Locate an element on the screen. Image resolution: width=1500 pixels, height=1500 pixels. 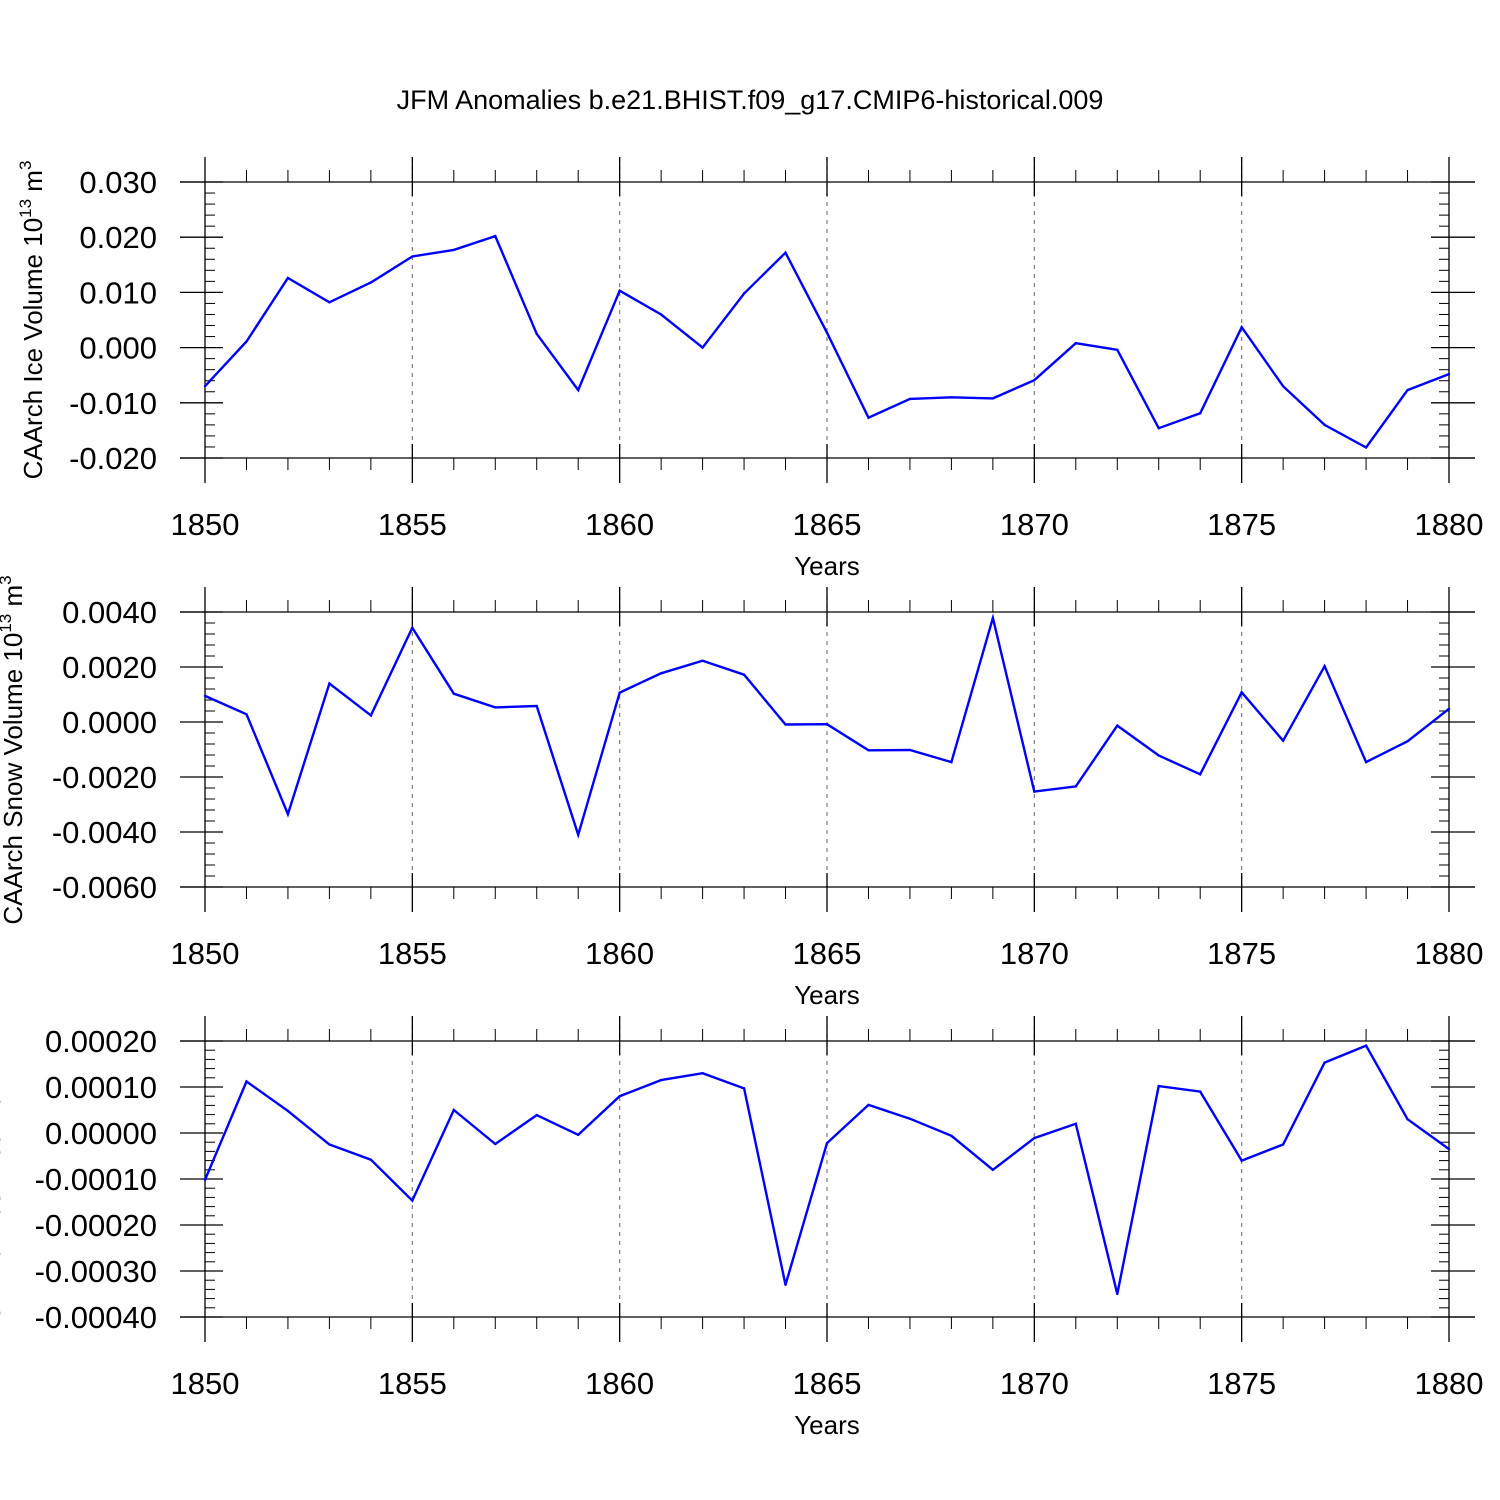
y-axis-label: CAArch Ice Volume 1013 m3 is located at coordinates (32, 320).